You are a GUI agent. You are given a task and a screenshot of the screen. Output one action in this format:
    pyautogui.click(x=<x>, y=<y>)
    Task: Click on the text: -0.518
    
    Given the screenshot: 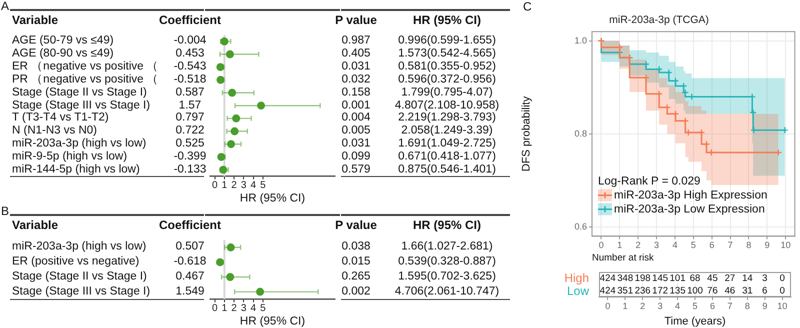 What is the action you would take?
    pyautogui.click(x=190, y=79)
    